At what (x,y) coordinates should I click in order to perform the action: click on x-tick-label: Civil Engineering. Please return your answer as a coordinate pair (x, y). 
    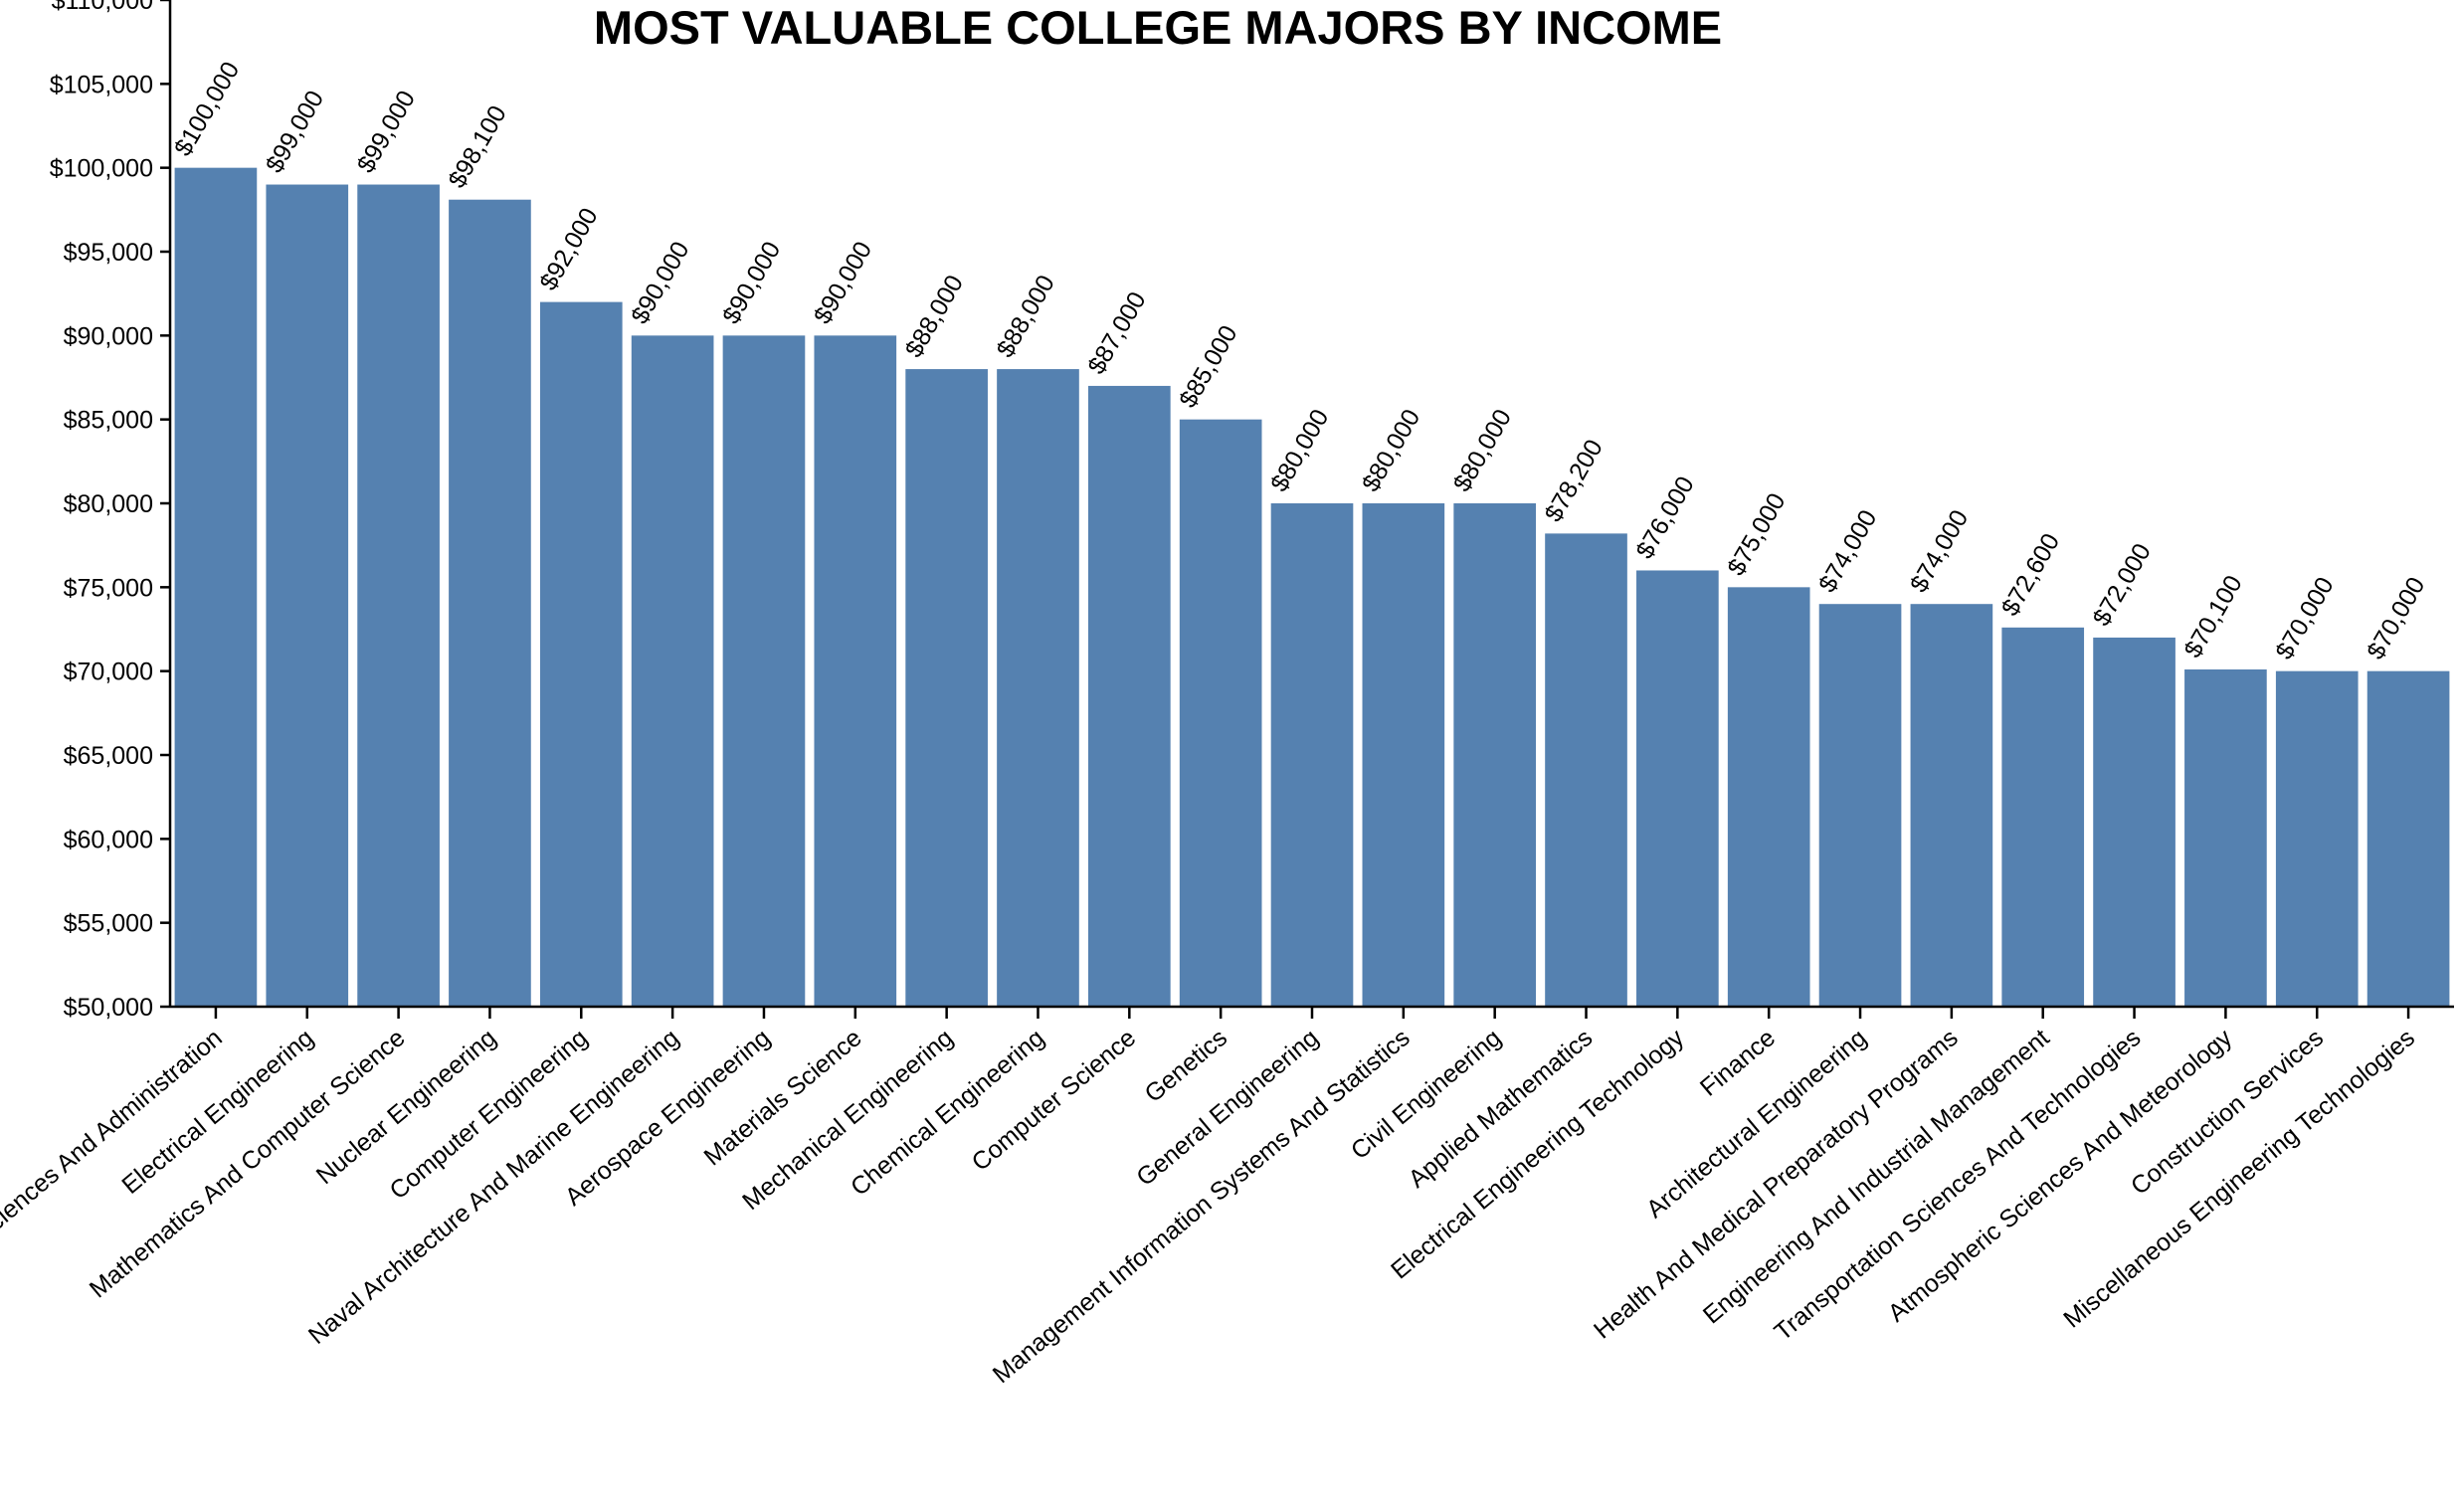
    Looking at the image, I should click on (1426, 1094).